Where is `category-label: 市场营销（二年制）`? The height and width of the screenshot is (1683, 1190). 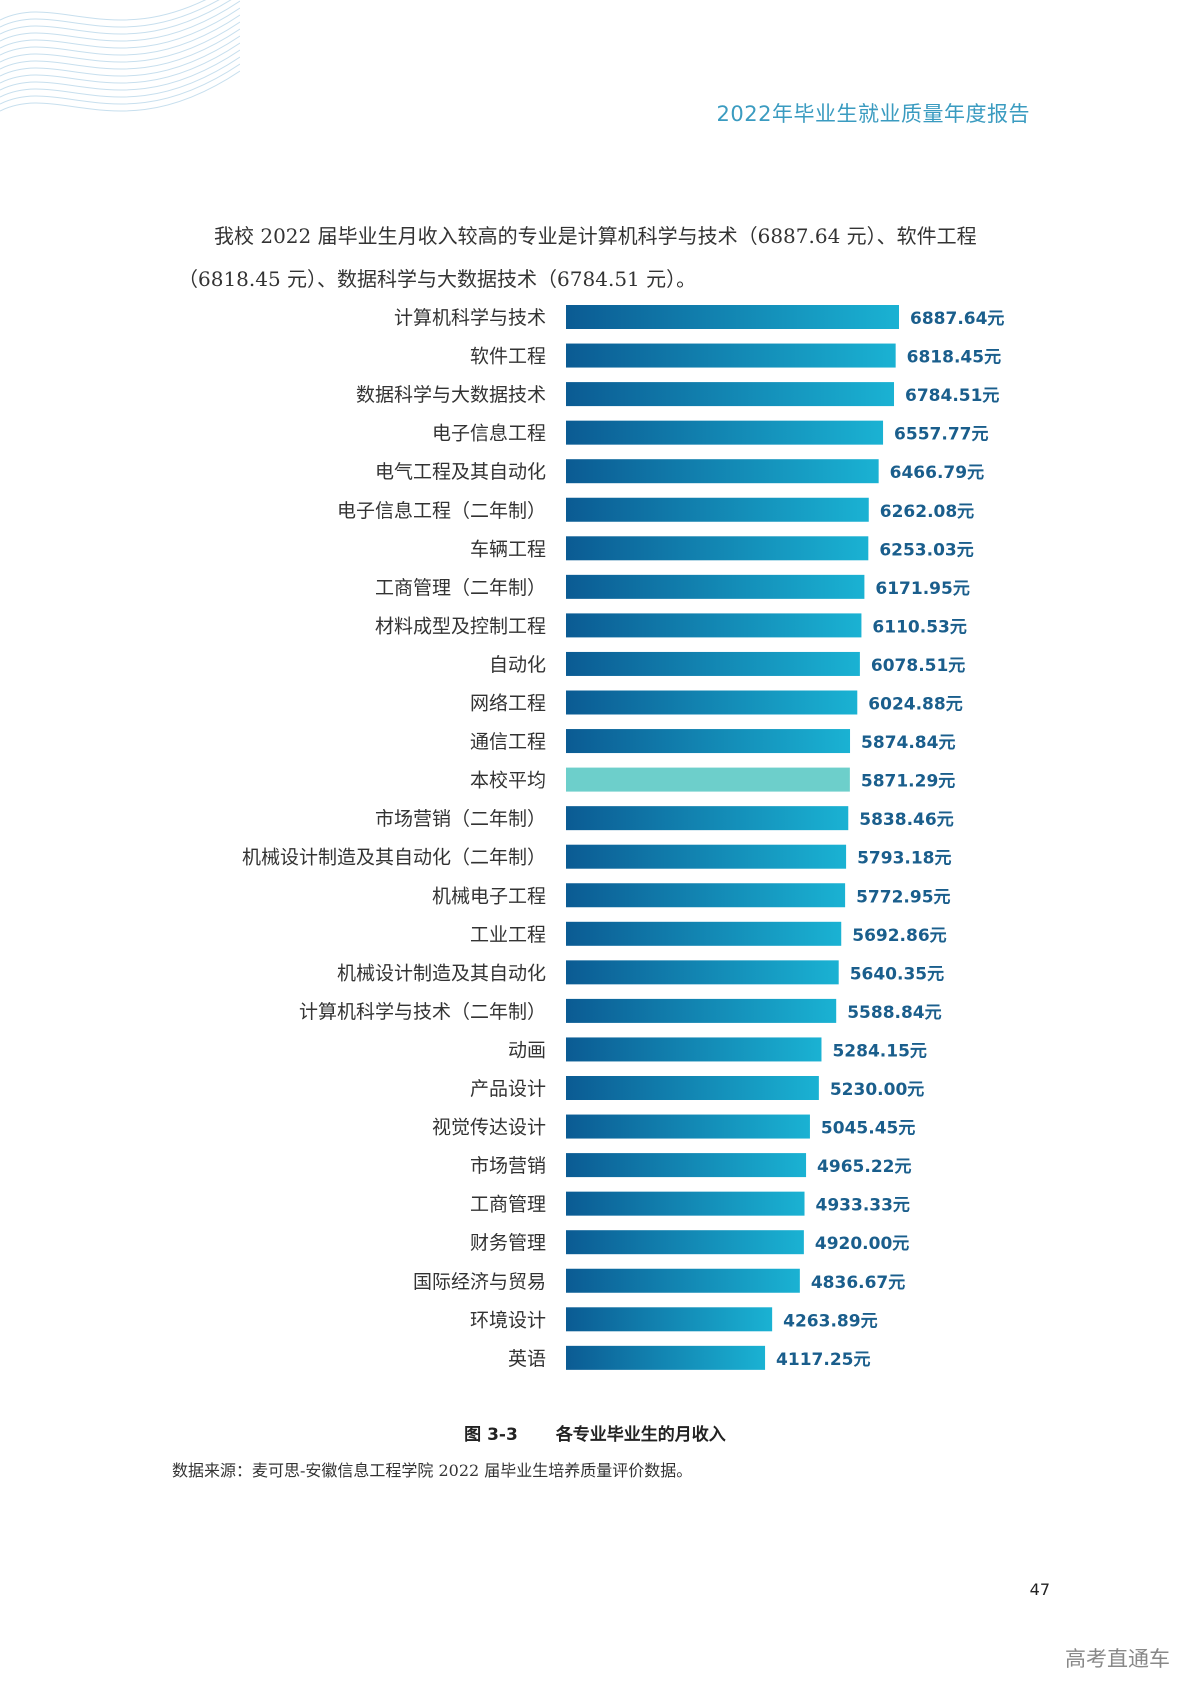
category-label: 市场营销（二年制） is located at coordinates (460, 819).